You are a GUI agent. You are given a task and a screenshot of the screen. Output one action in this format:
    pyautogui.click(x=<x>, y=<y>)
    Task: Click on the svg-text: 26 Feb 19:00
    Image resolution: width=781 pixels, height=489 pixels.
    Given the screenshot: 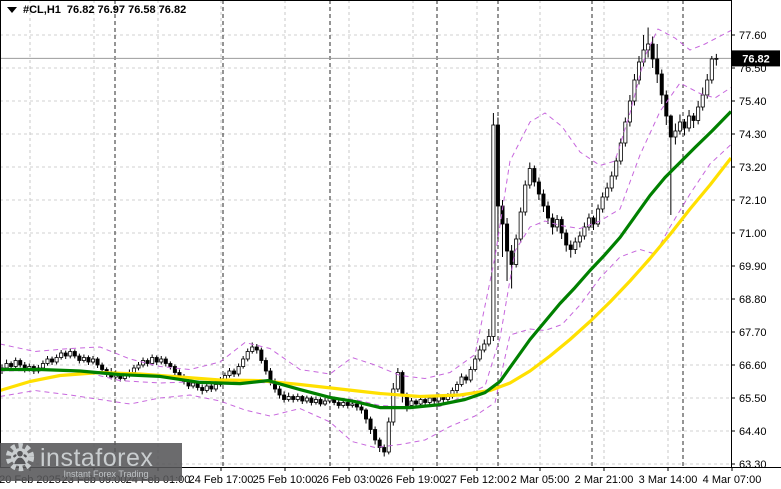 What is the action you would take?
    pyautogui.click(x=413, y=480)
    